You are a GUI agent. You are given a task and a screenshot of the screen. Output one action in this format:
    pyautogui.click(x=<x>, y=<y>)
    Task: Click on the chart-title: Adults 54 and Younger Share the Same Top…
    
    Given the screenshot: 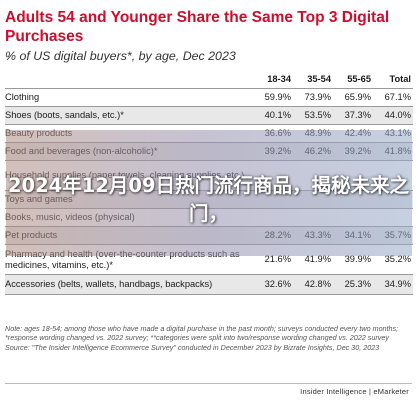 What is the action you would take?
    pyautogui.click(x=197, y=27)
    